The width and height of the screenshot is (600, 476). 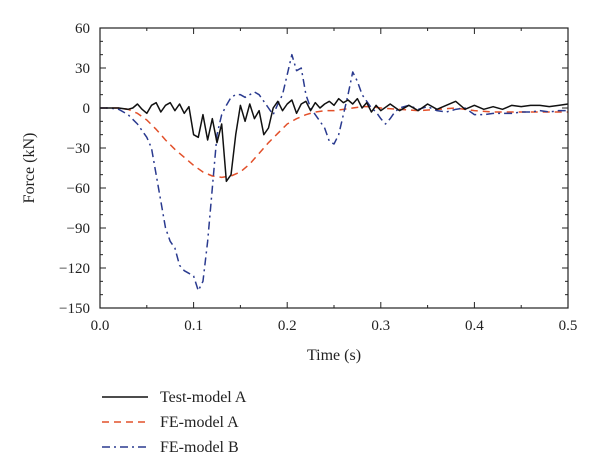 I want to click on y-tick-label: −30, so click(x=78, y=149).